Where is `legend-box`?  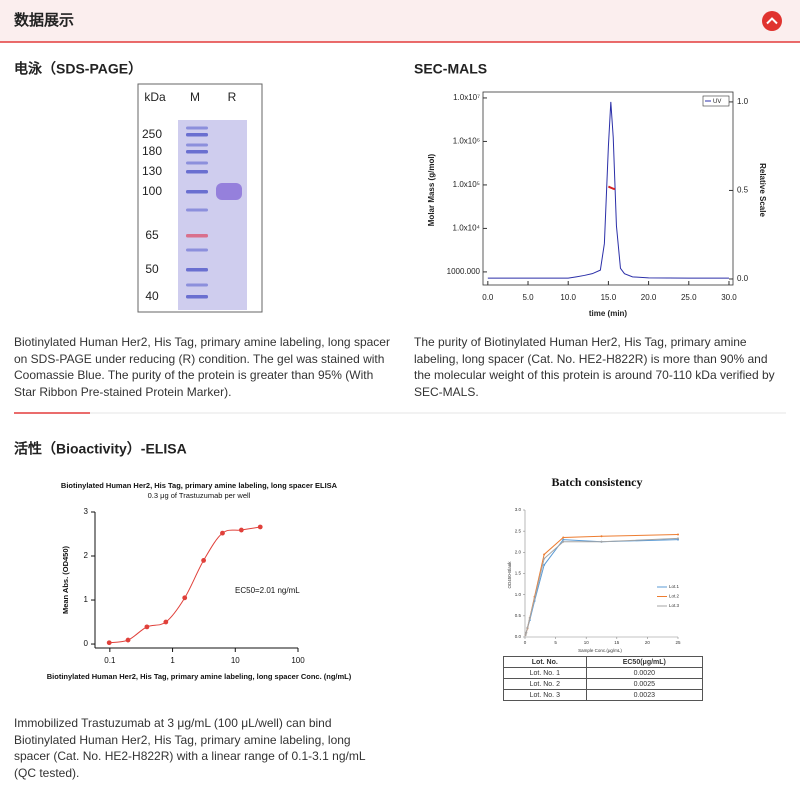 legend-box is located at coordinates (716, 101).